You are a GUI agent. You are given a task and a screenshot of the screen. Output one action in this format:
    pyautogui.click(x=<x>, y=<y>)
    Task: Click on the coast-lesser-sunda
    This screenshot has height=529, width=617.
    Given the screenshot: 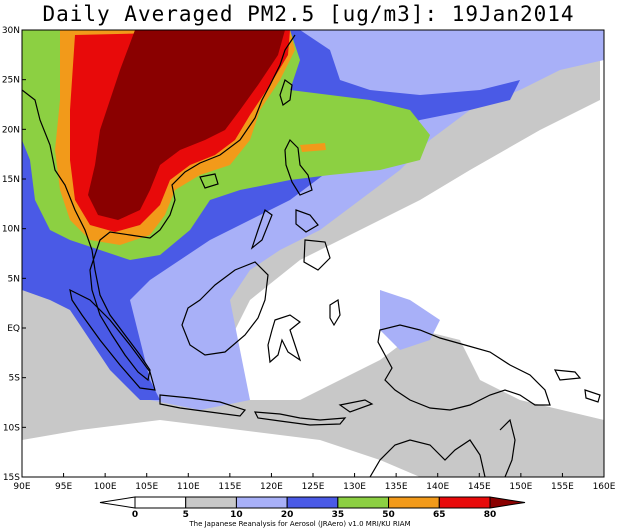 What is the action you would take?
    pyautogui.click(x=300, y=418)
    